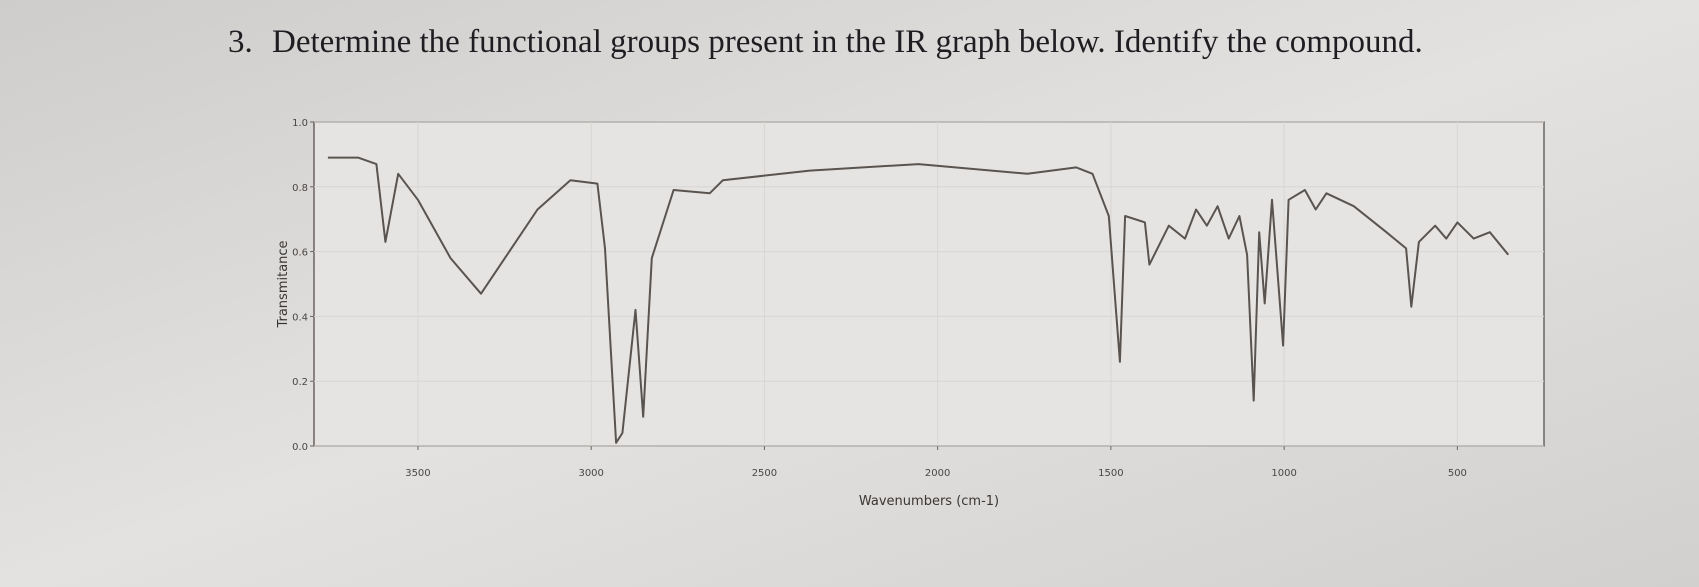  What do you see at coordinates (240, 42) in the screenshot?
I see `question-number: 3.` at bounding box center [240, 42].